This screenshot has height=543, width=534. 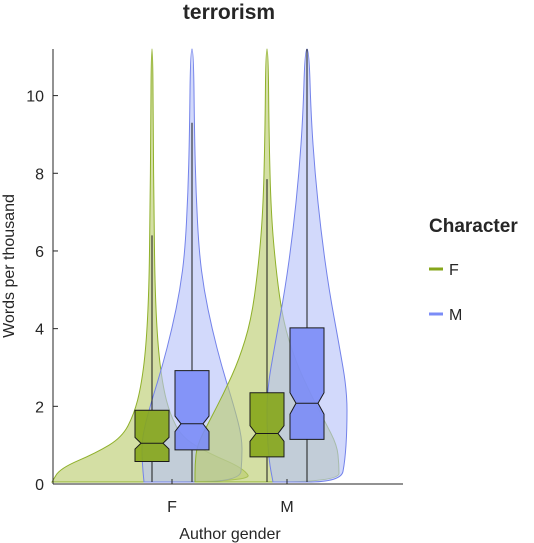 What do you see at coordinates (39, 407) in the screenshot?
I see `y-tick-label: 2` at bounding box center [39, 407].